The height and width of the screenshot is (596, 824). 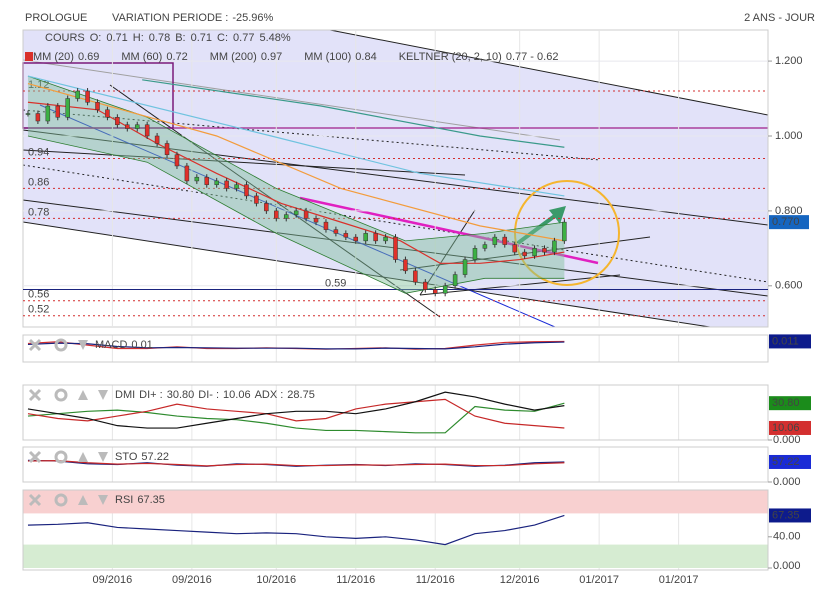 I want to click on zone, so click(x=395, y=556).